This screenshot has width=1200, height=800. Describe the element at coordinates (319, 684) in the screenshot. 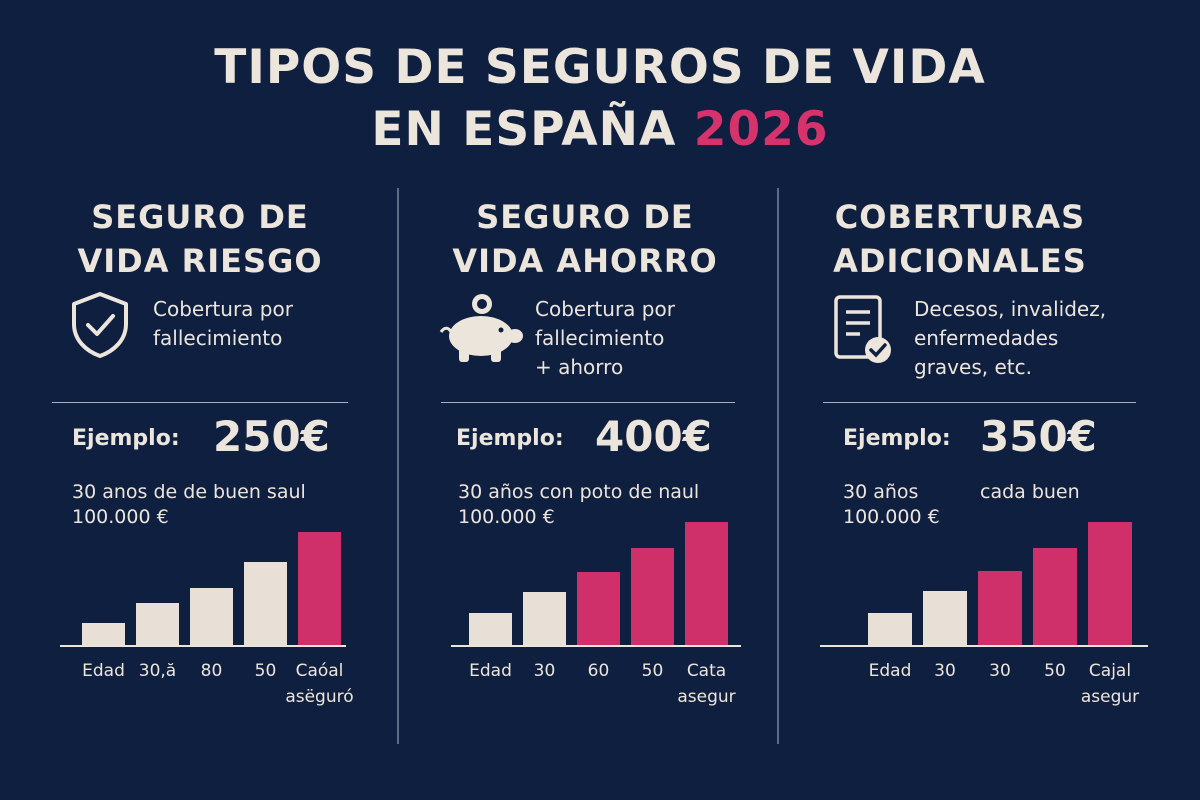

I see `bar-label: Caóal asëguró` at that location.